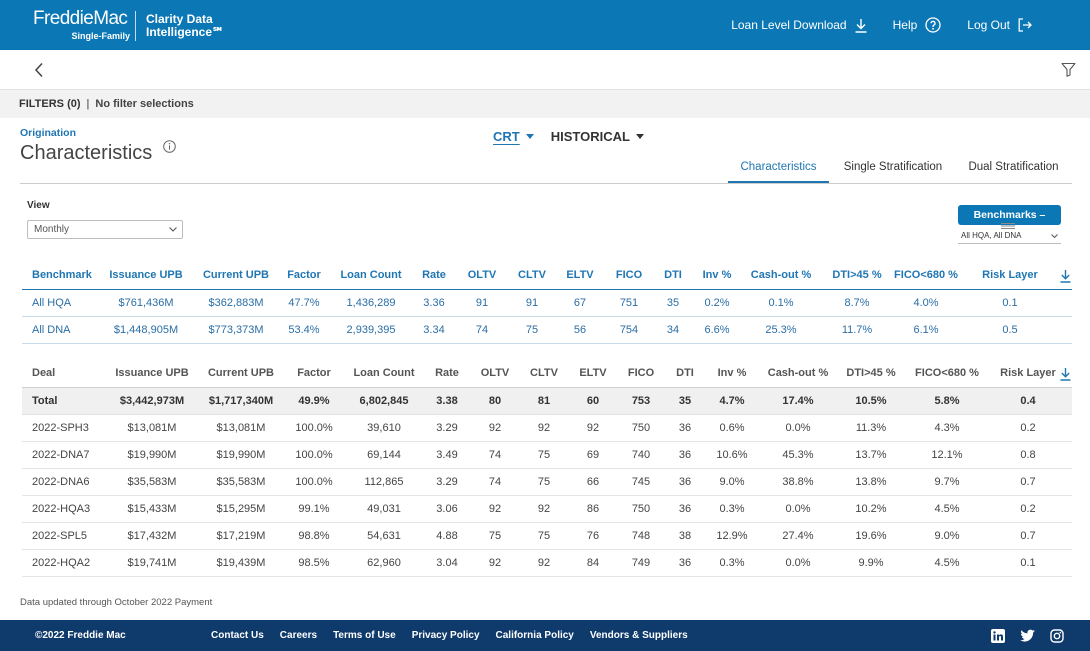 Image resolution: width=1090 pixels, height=651 pixels. Describe the element at coordinates (41, 70) in the screenshot. I see `chevron-left-icon` at that location.